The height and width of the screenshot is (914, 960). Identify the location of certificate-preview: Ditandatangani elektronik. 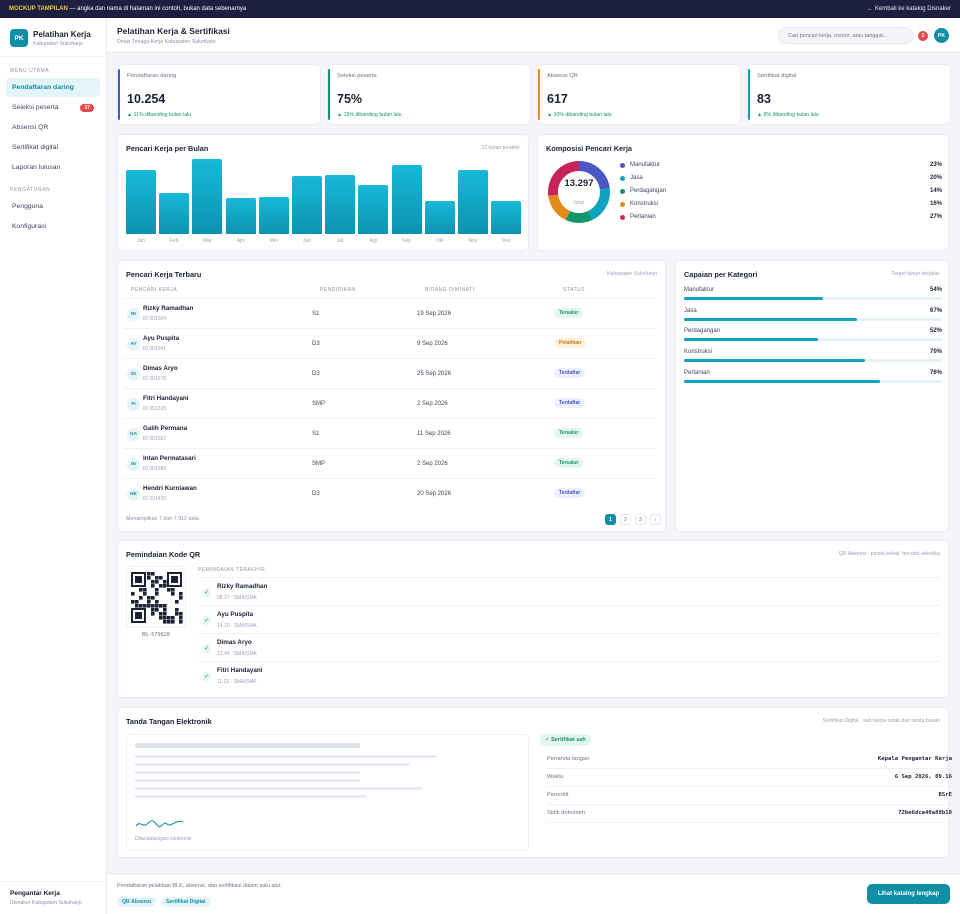
(327, 792).